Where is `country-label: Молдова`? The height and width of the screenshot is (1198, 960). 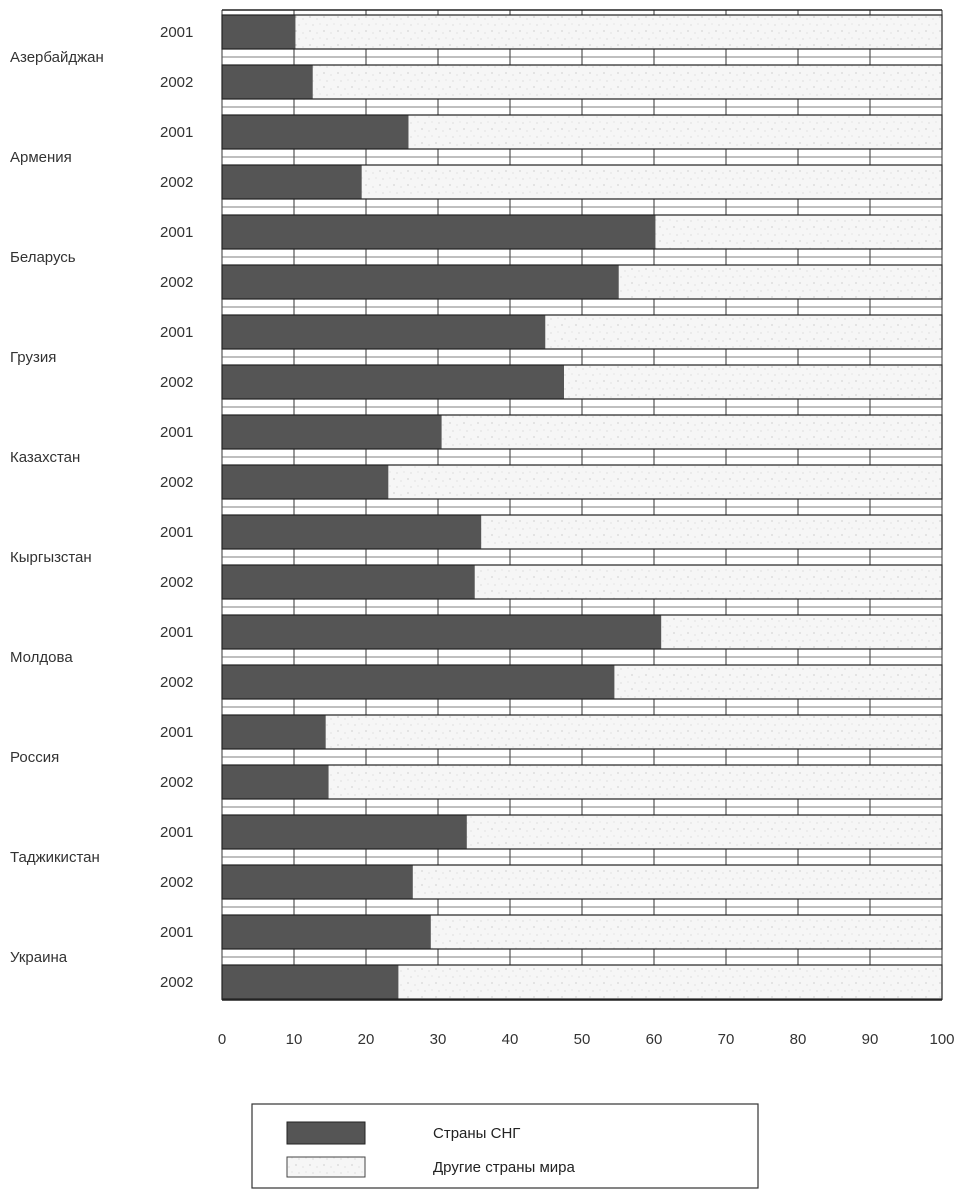
country-label: Молдова is located at coordinates (41, 657).